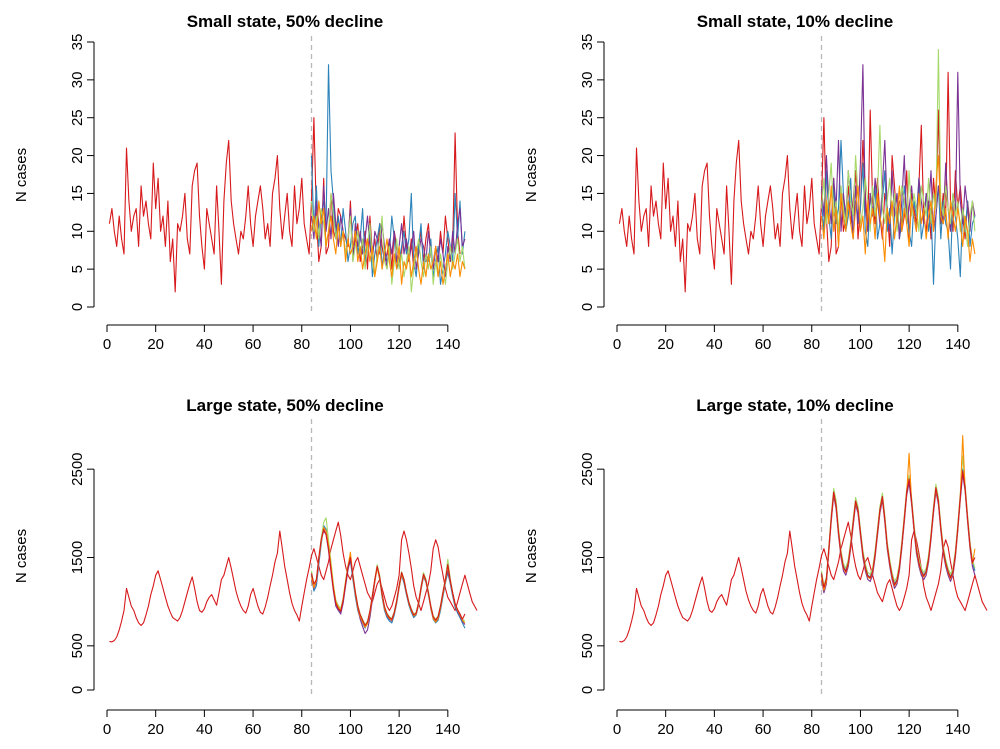 The image size is (1000, 749). I want to click on panel-title: Small state, 10% decline, so click(795, 21).